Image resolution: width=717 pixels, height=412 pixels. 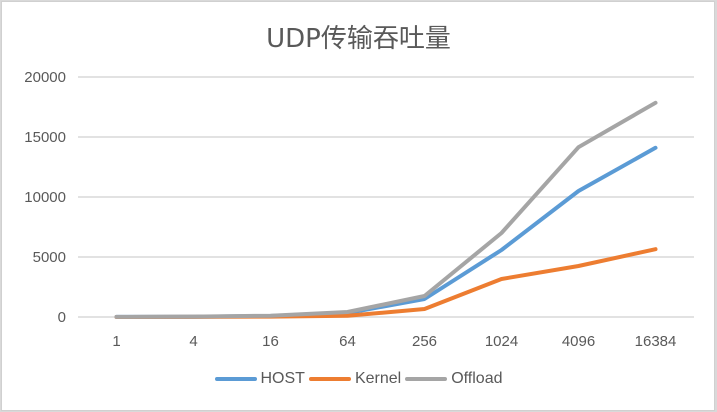 I want to click on x-tick-label: 1, so click(x=116, y=341).